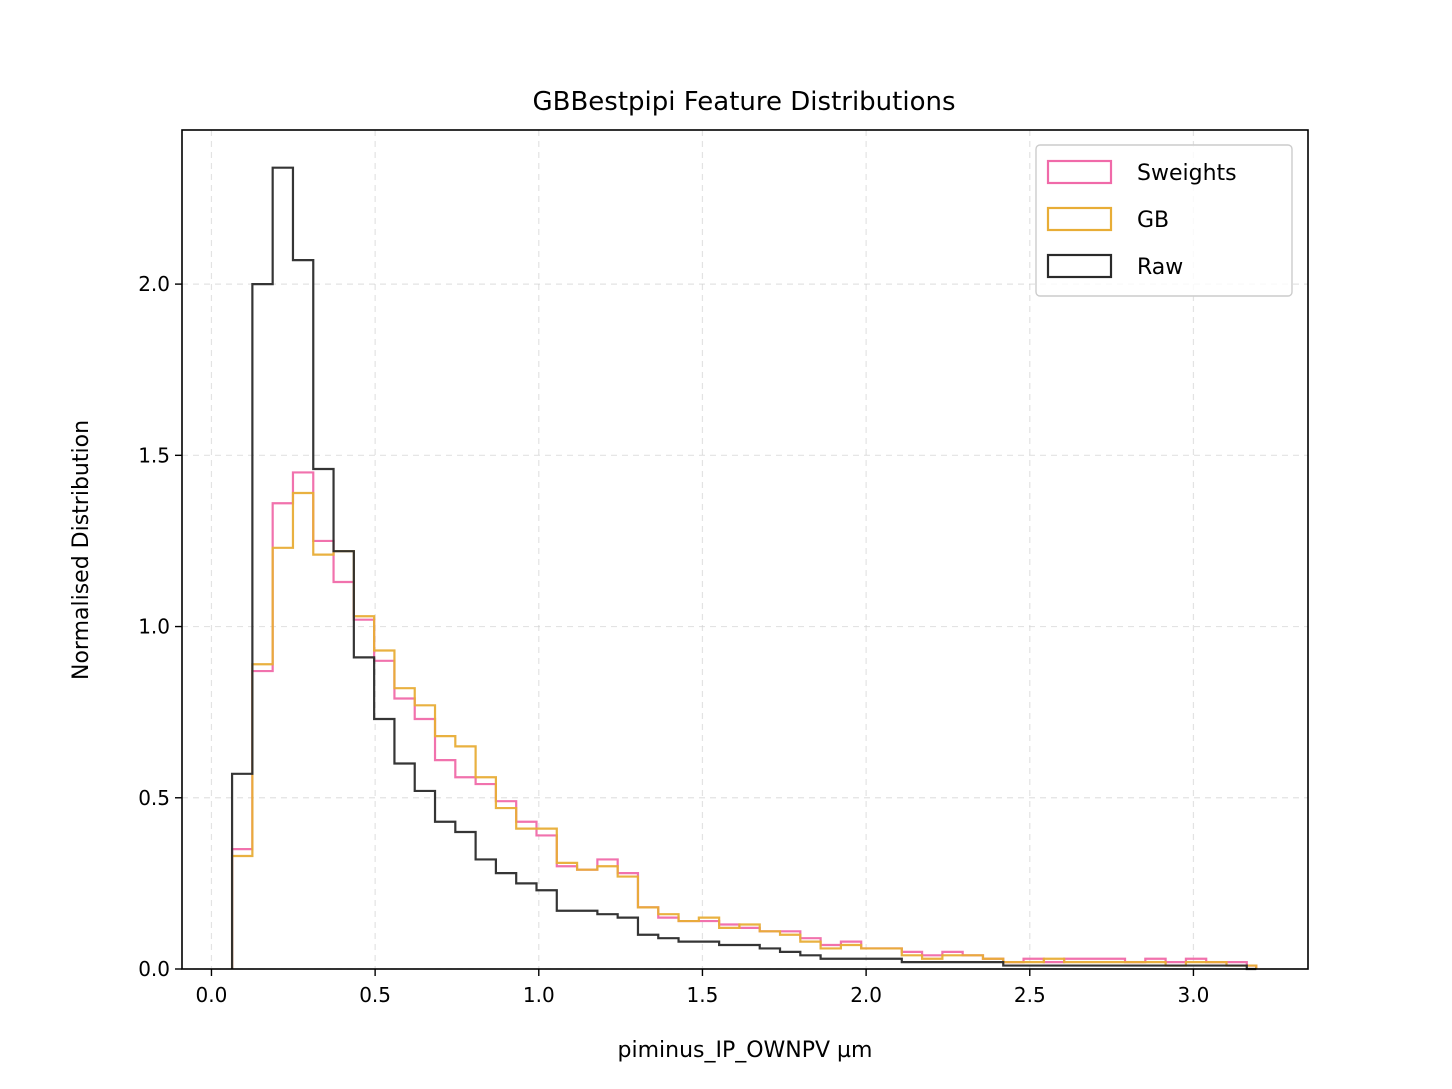 The height and width of the screenshot is (1089, 1452). I want to click on legend-label-gb: GB, so click(1153, 220).